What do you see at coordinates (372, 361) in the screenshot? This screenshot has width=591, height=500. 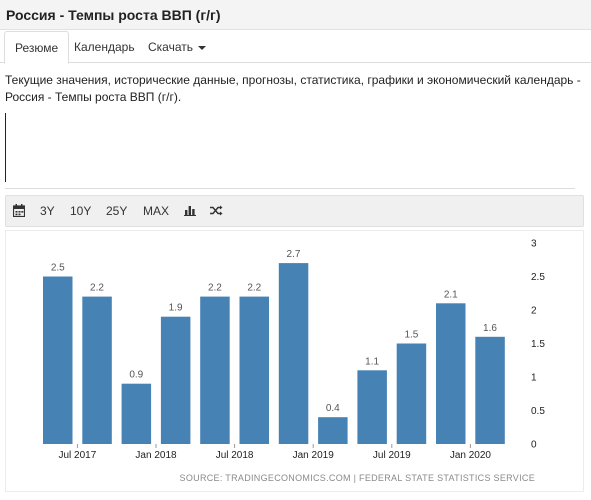 I see `bar-value-label: 1.1` at bounding box center [372, 361].